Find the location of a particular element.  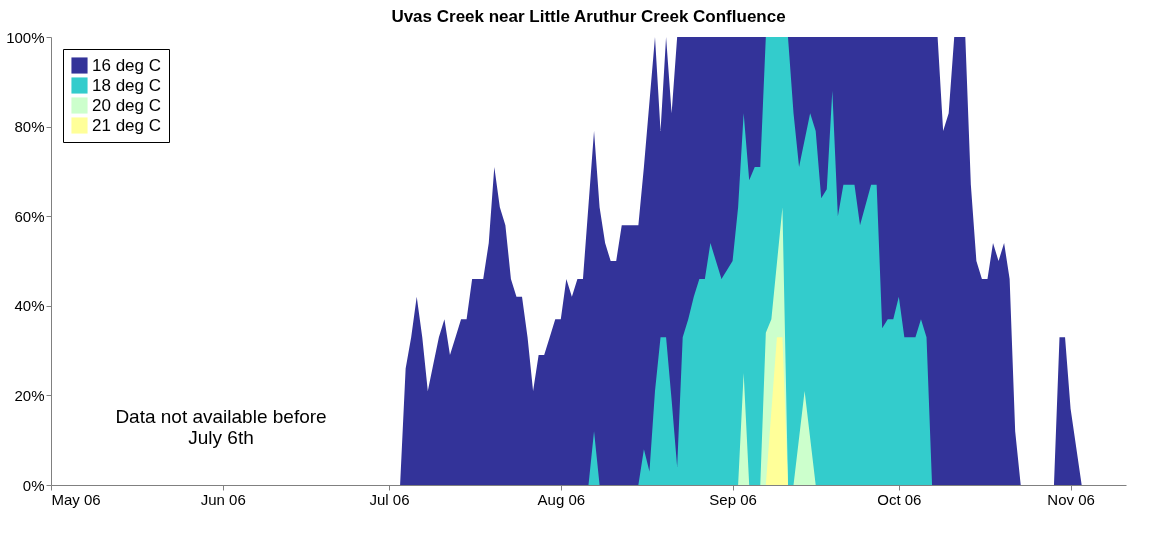

legend-label: 20 deg C is located at coordinates (126, 105).